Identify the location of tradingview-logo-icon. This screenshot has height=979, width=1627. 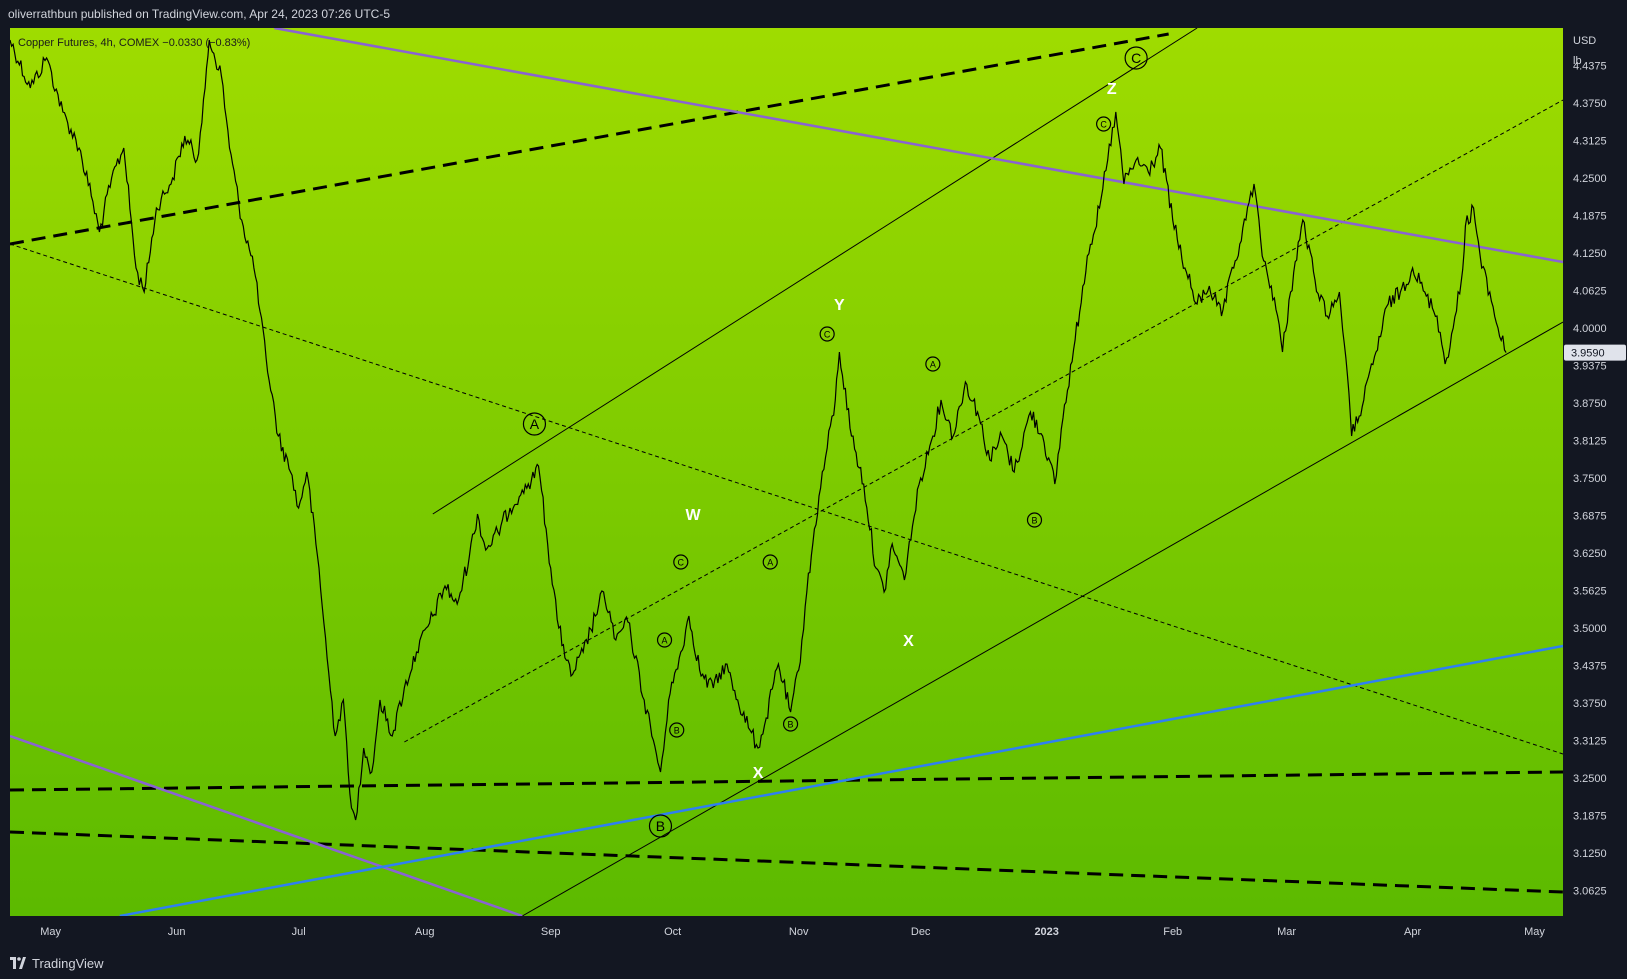
(18, 963).